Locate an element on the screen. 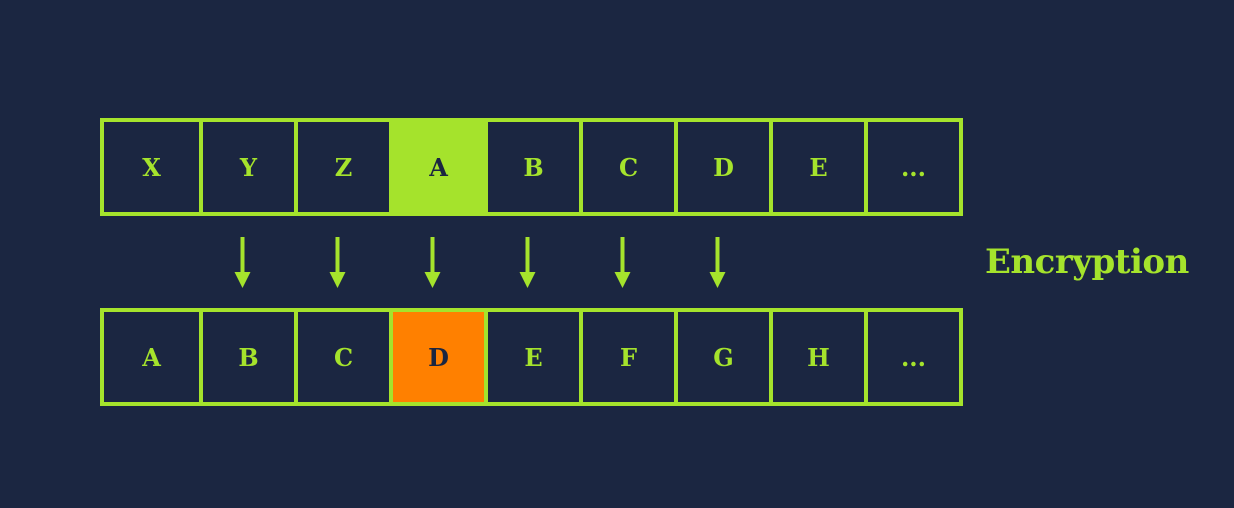 This screenshot has height=508, width=1234. cipher-cell: B is located at coordinates (246, 357).